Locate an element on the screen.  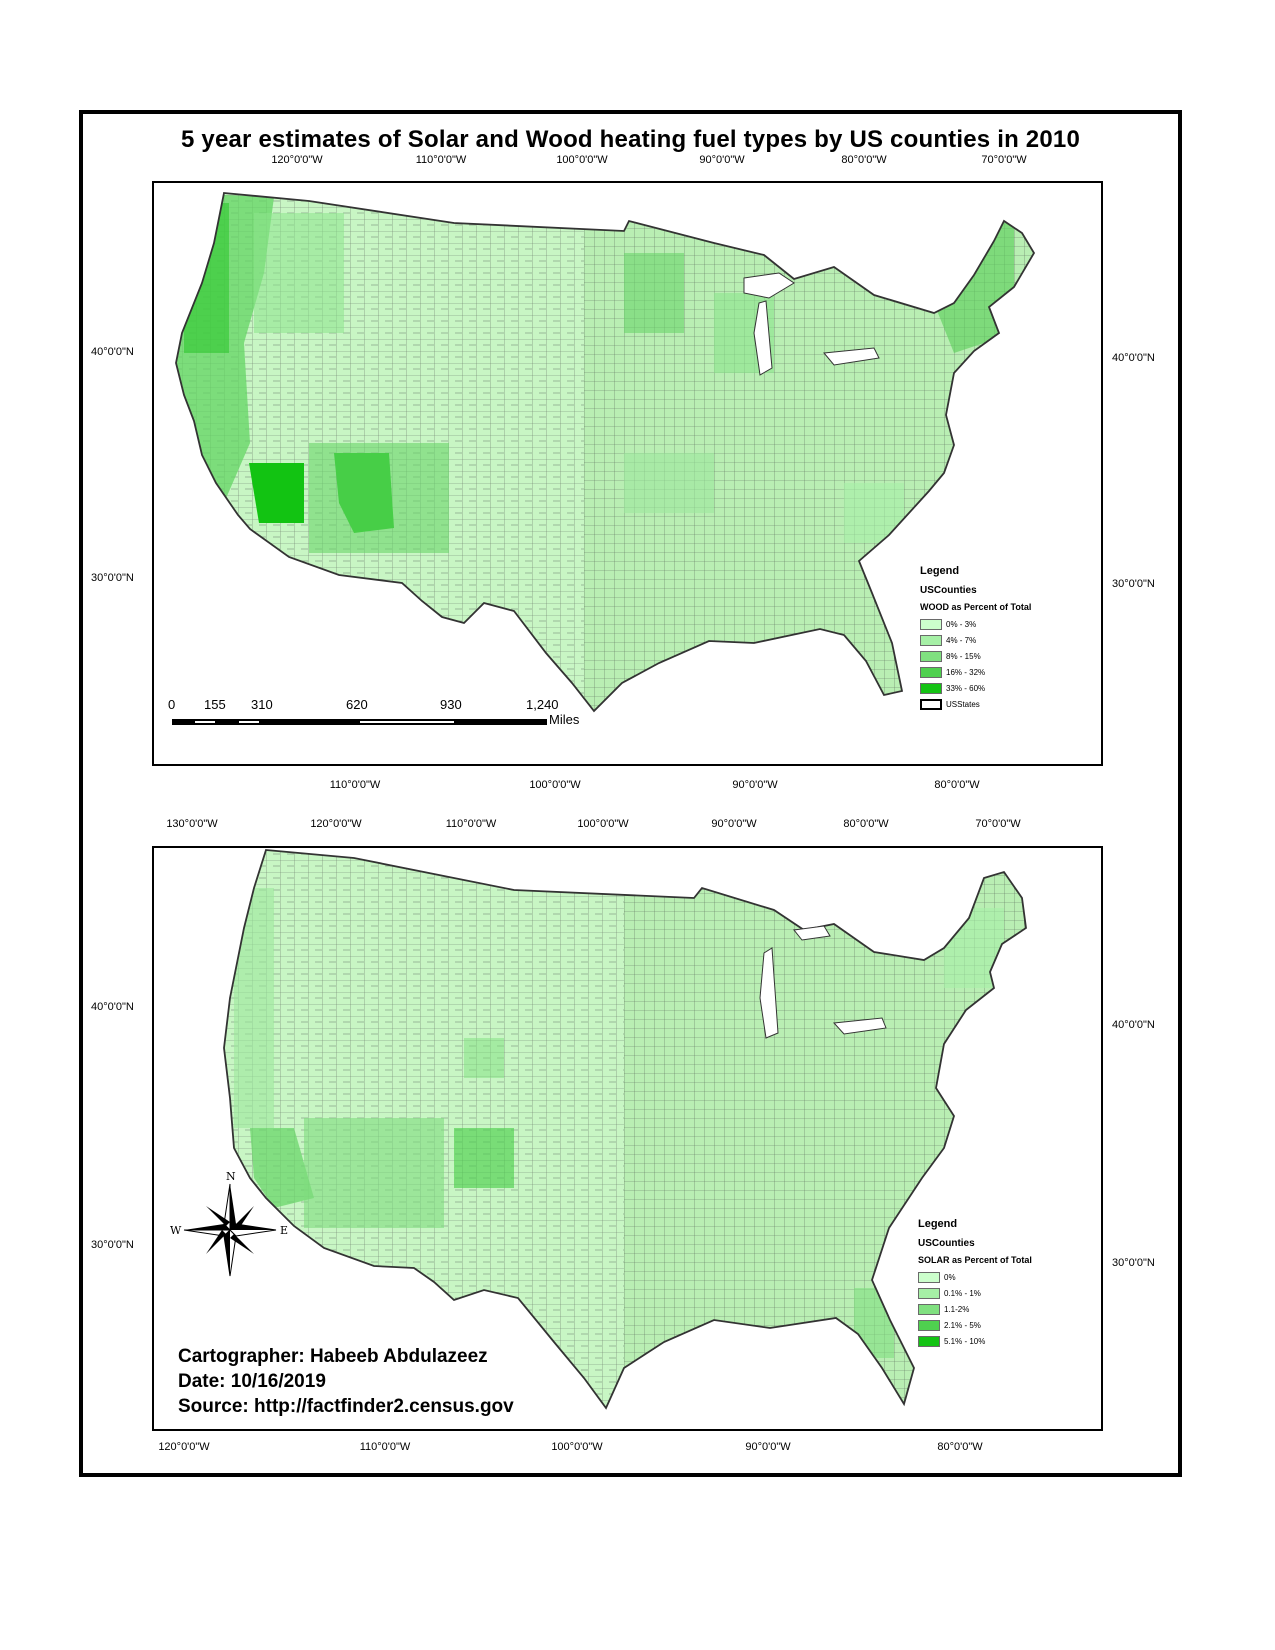
scale-label-620: 620 is located at coordinates (357, 704).